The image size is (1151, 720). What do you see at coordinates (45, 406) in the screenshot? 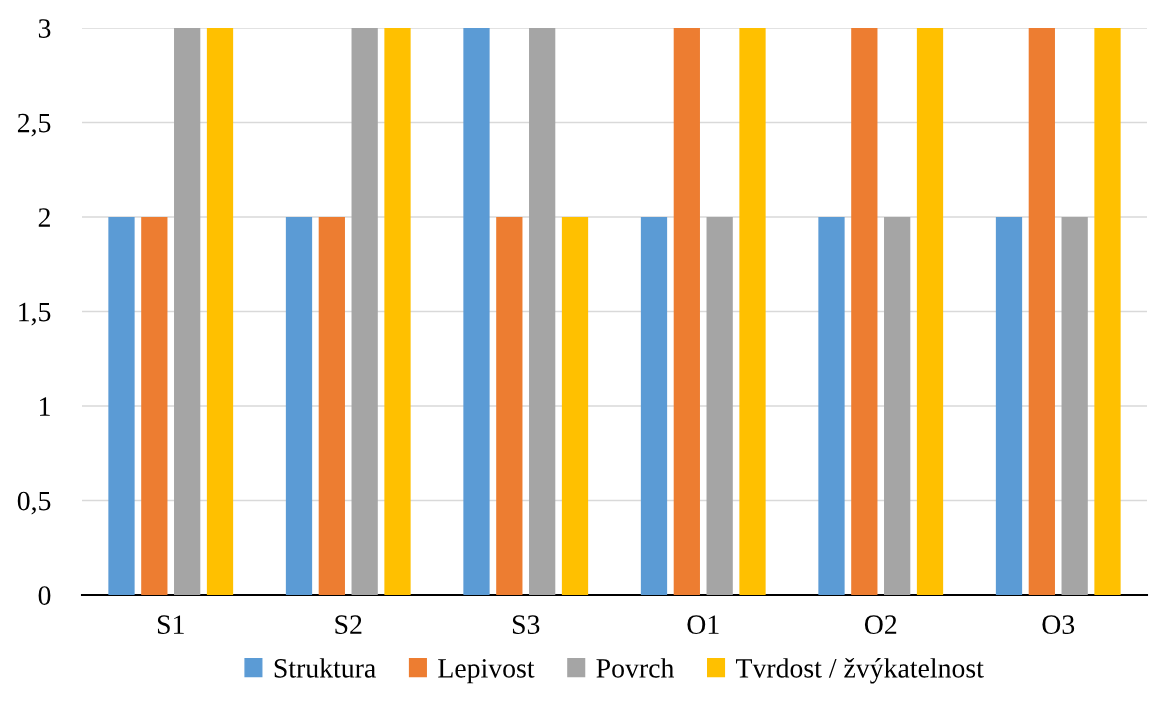
I see `y-tick-label: 1` at bounding box center [45, 406].